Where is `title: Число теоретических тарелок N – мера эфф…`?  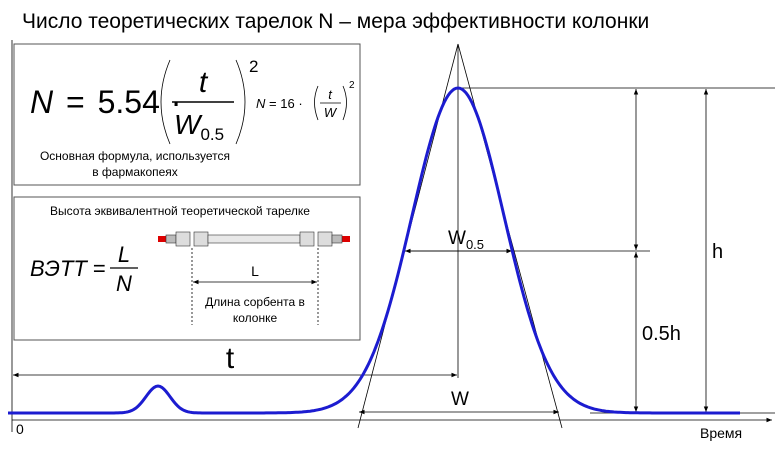
title: Число теоретических тарелок N – мера эфф… is located at coordinates (335, 21).